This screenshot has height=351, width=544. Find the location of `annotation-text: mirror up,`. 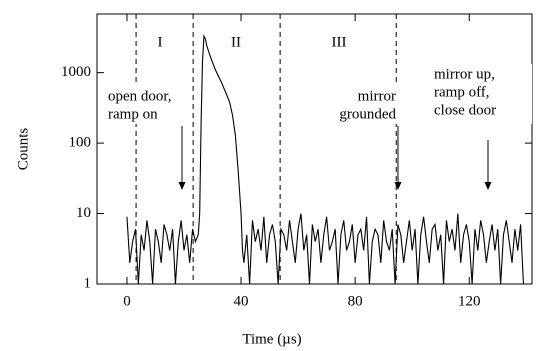

annotation-text: mirror up, is located at coordinates (464, 74).